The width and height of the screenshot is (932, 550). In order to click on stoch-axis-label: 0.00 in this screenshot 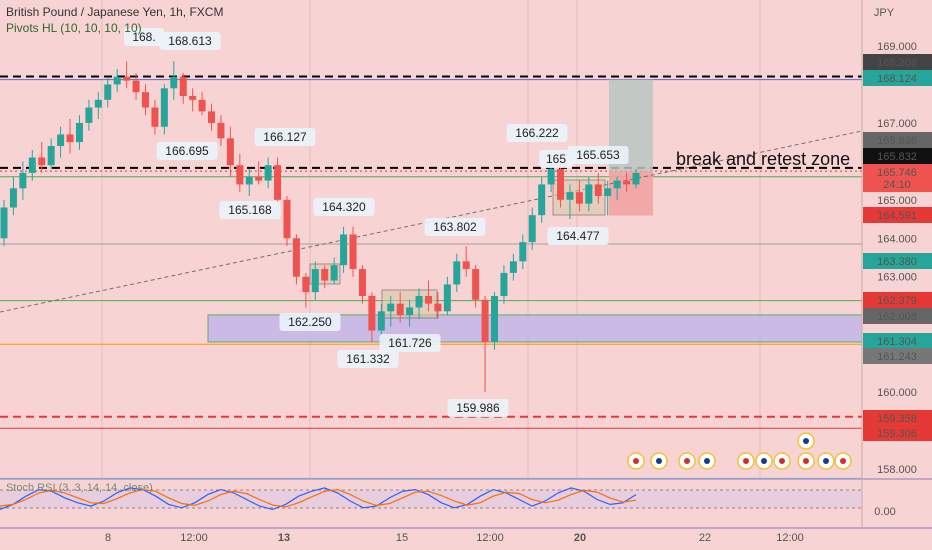, I will do `click(884, 512)`.